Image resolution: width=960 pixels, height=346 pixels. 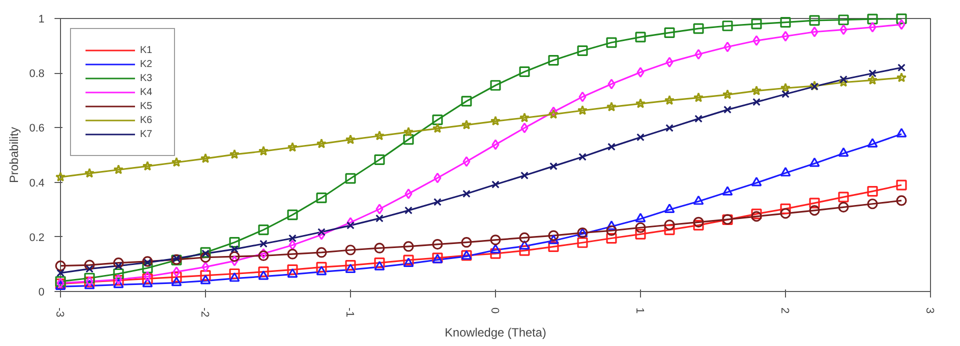 What do you see at coordinates (147, 92) in the screenshot?
I see `legend-label: K4` at bounding box center [147, 92].